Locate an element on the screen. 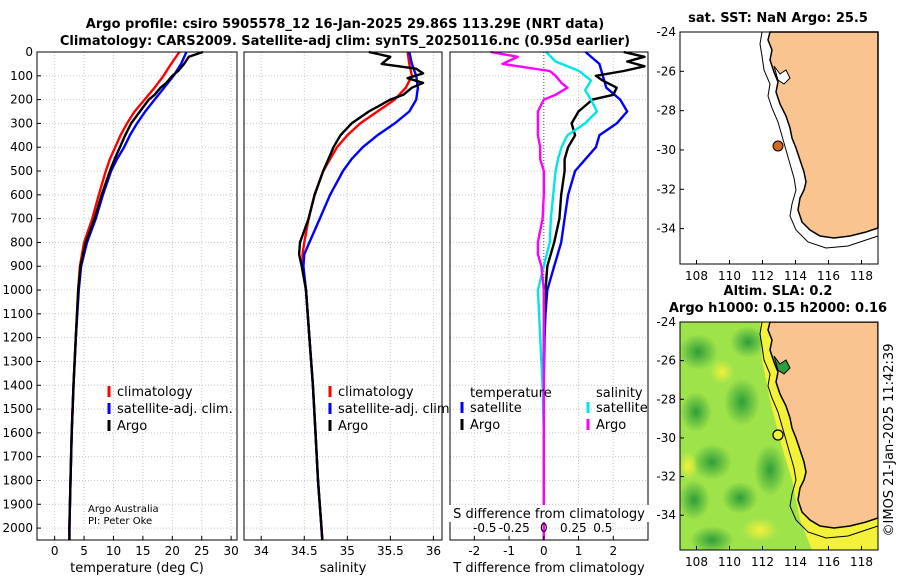 The image size is (900, 580). legend-header-salinity: salinity is located at coordinates (619, 393).